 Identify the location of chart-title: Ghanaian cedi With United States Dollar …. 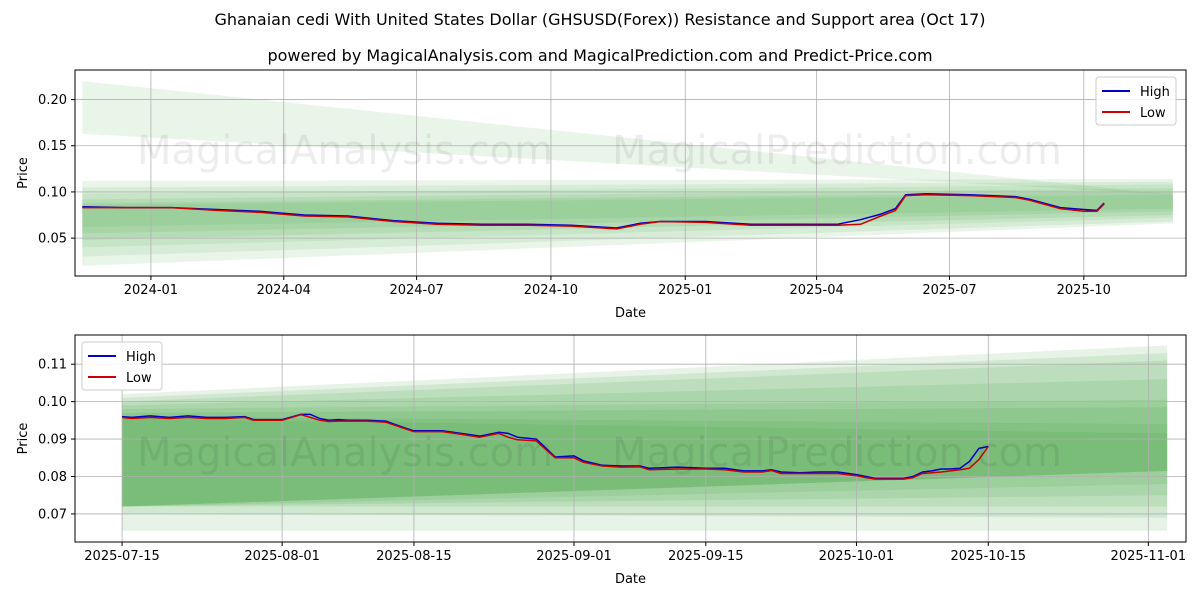
(600, 19).